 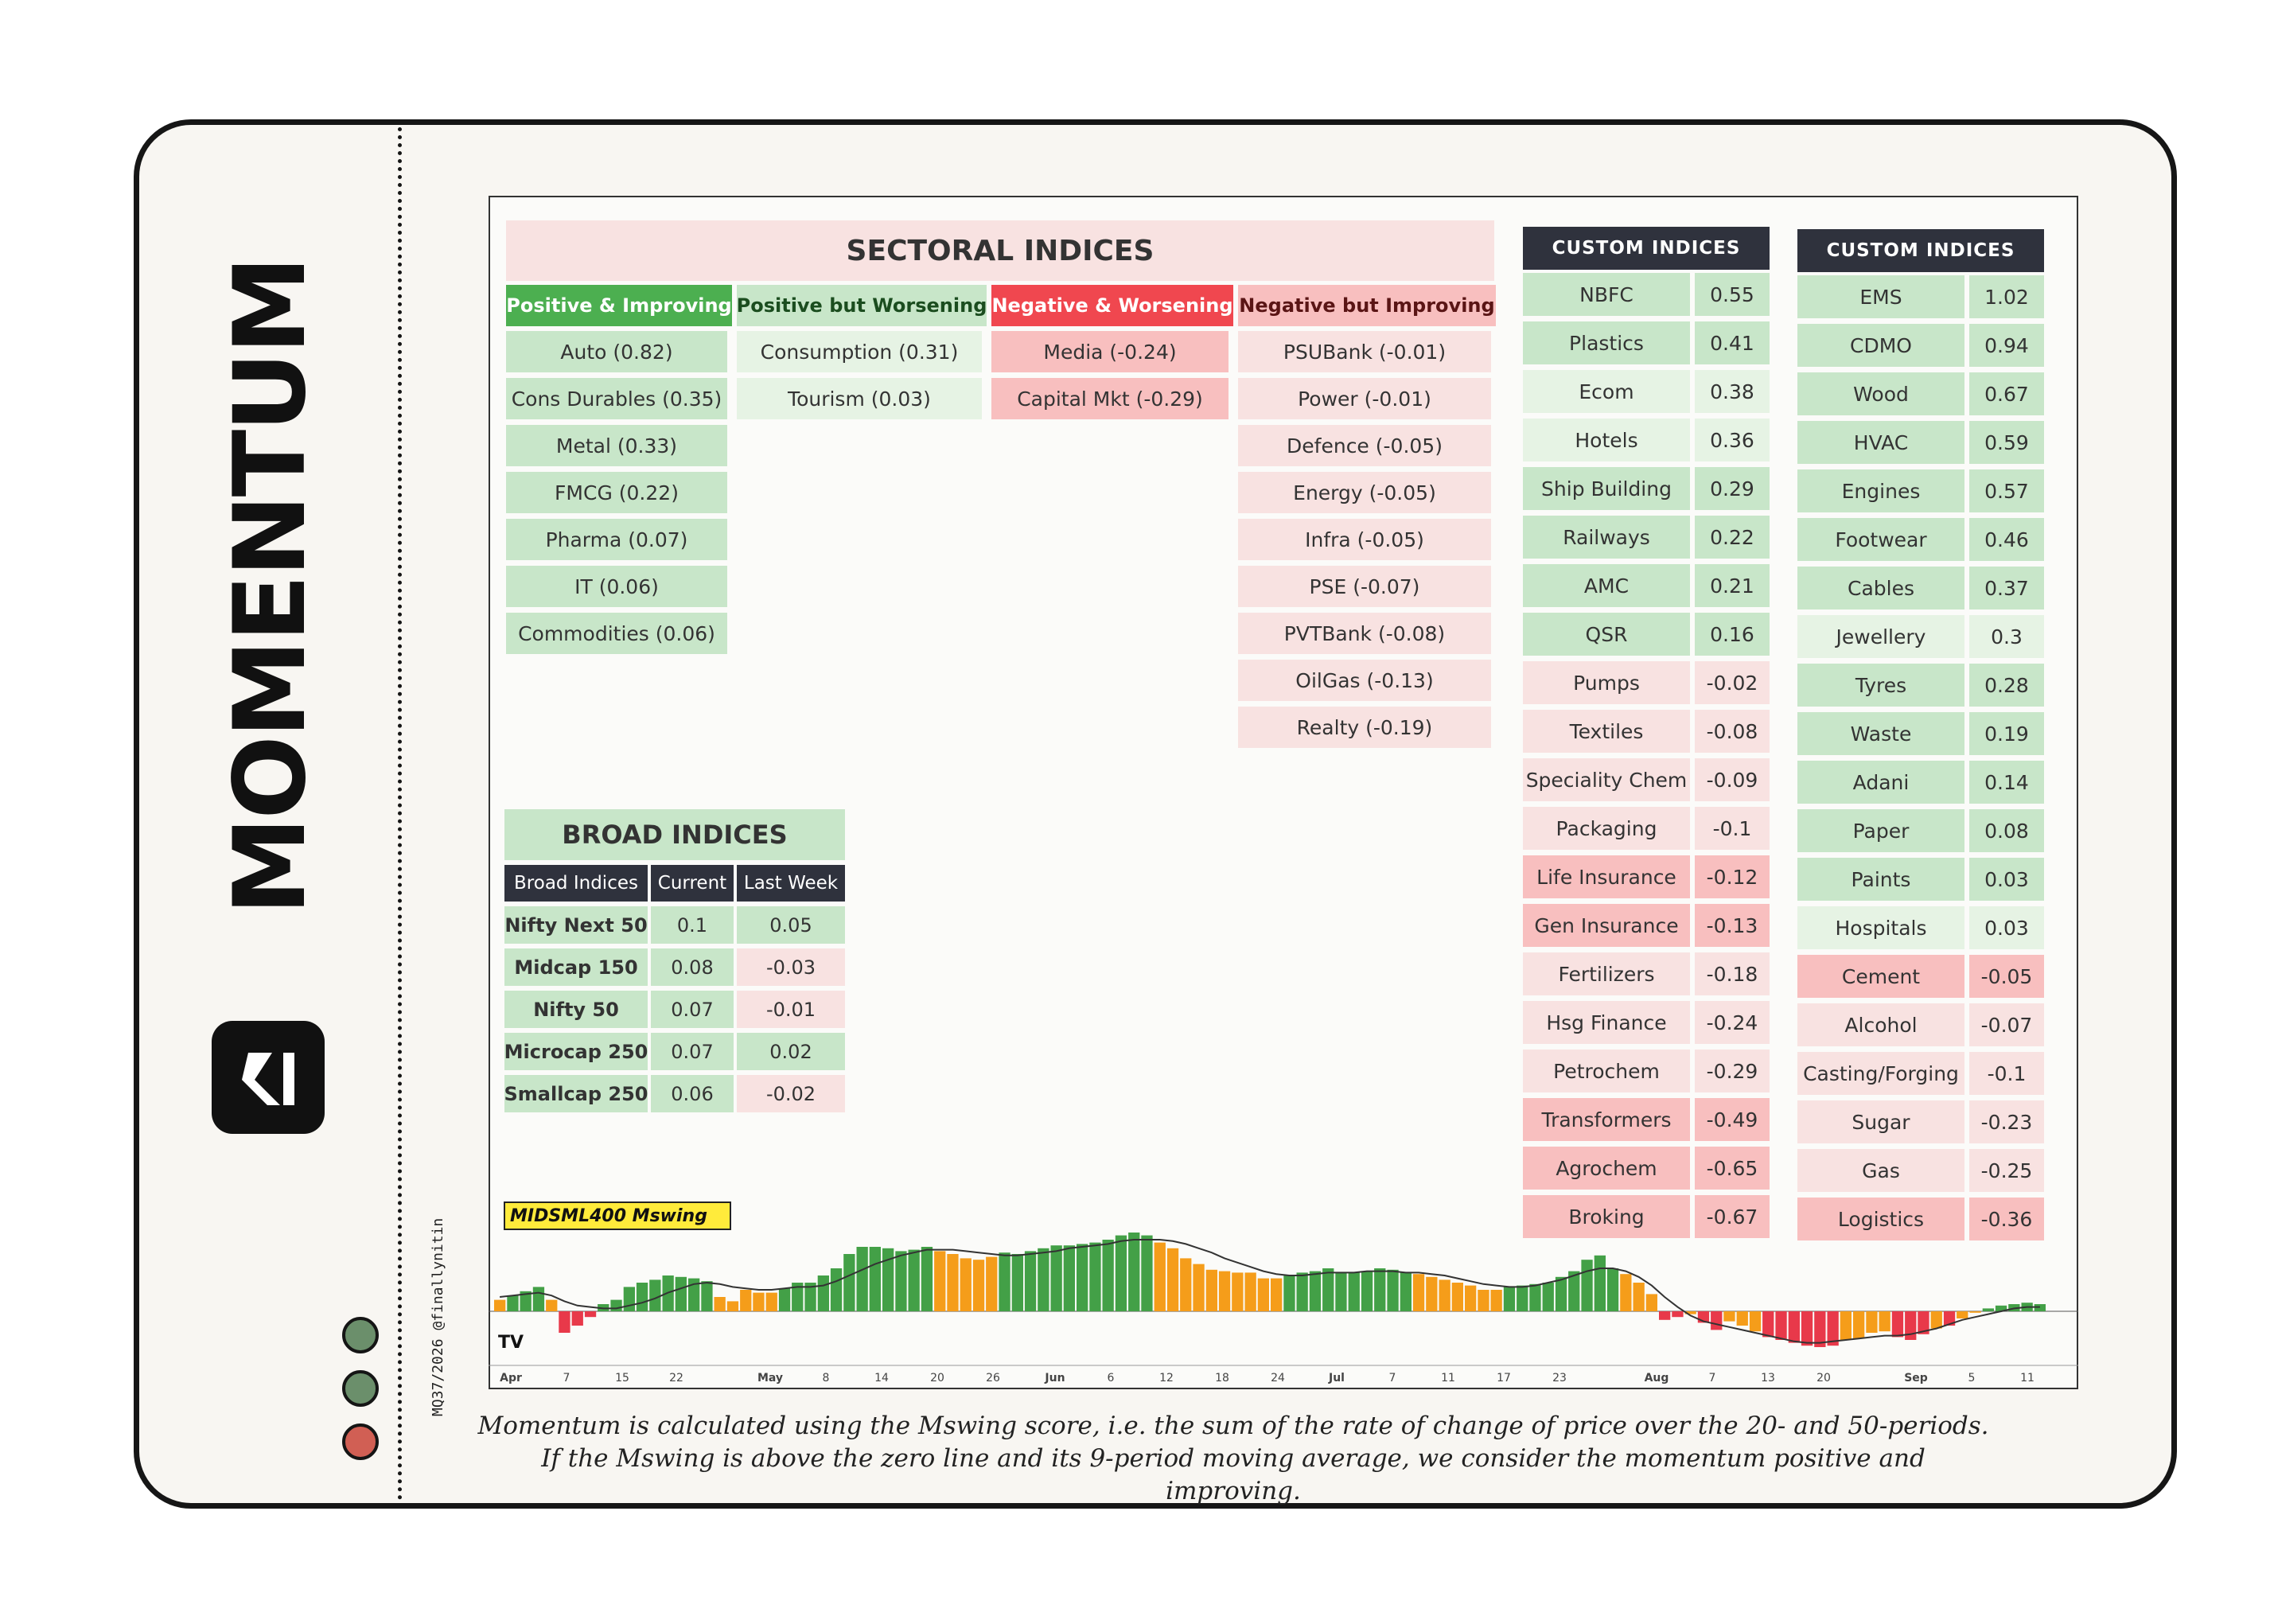 I want to click on broad-last-cell: 0.02, so click(x=791, y=1051).